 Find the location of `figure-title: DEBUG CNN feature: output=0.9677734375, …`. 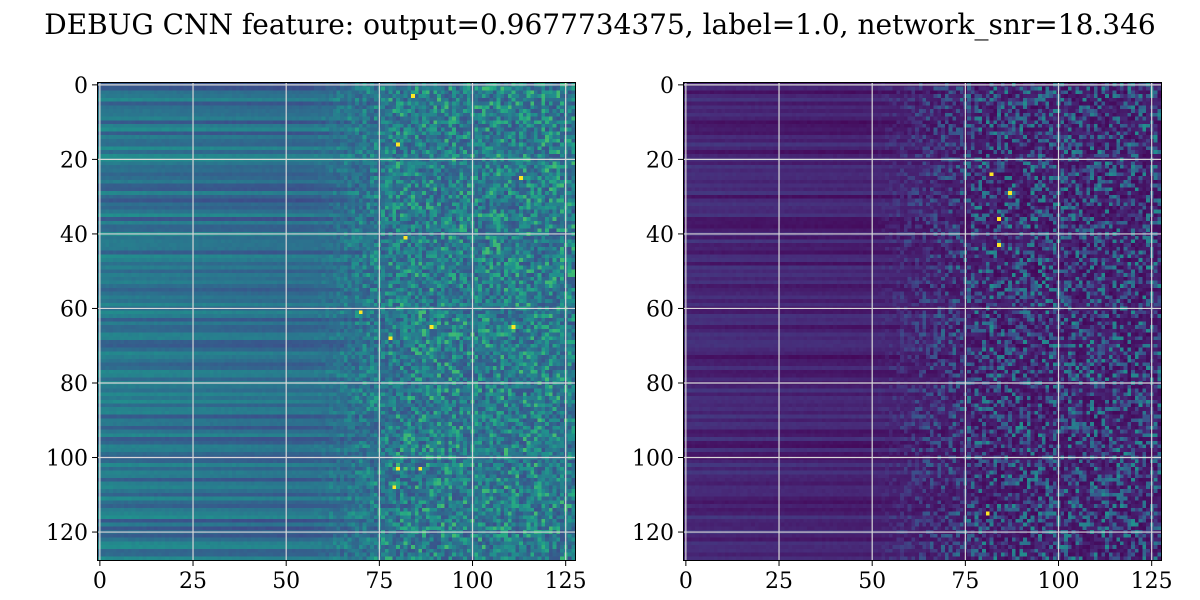

figure-title: DEBUG CNN feature: output=0.9677734375, … is located at coordinates (600, 24).